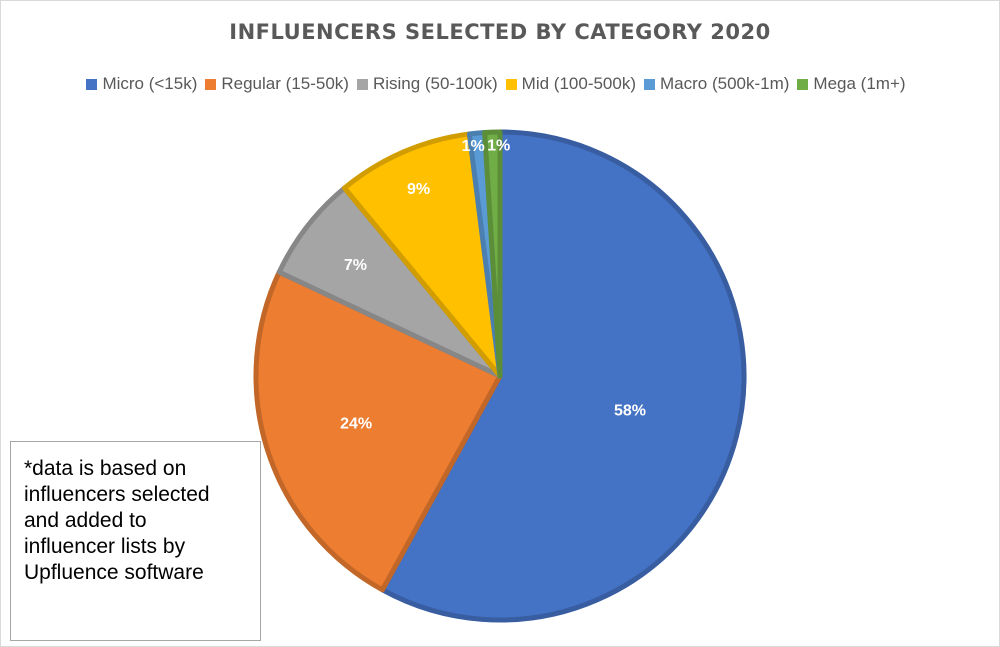  Describe the element at coordinates (578, 83) in the screenshot. I see `legend-label-mid: Mid (100-500k)` at that location.